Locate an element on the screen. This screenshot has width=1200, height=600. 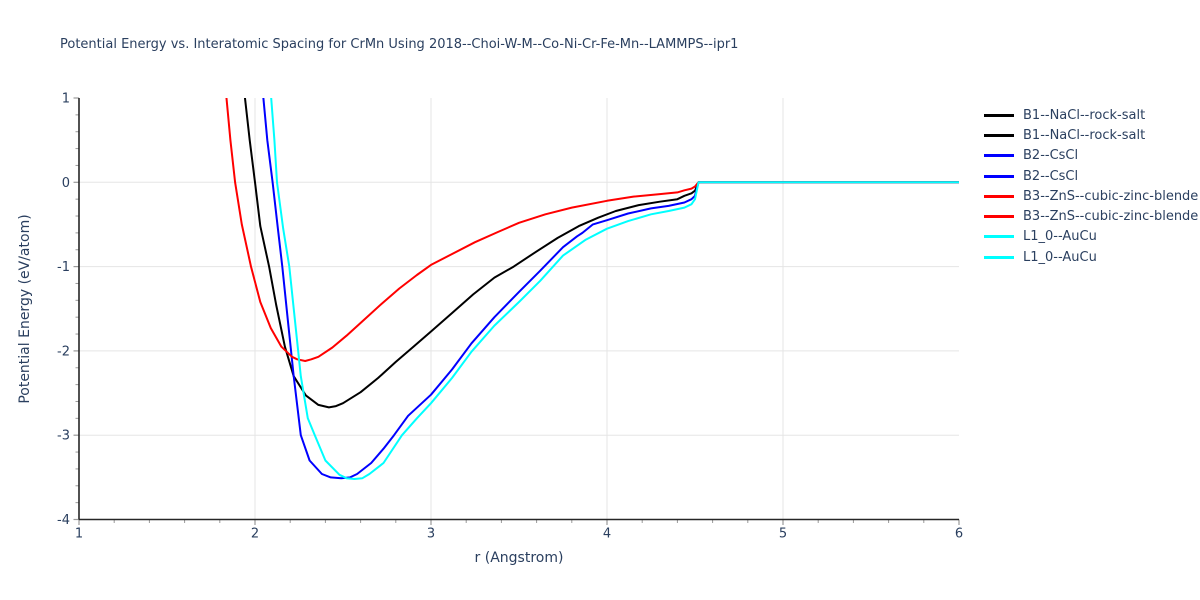
legend-item-B1-1: B1--NaCl--rock-salt is located at coordinates (1091, 135).